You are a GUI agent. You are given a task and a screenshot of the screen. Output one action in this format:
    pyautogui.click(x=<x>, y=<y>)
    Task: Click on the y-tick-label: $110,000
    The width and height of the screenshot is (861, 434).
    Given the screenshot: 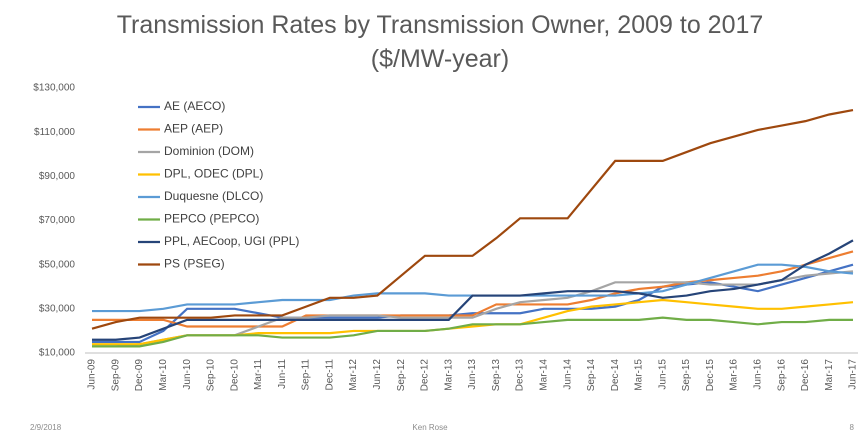 What is the action you would take?
    pyautogui.click(x=54, y=132)
    